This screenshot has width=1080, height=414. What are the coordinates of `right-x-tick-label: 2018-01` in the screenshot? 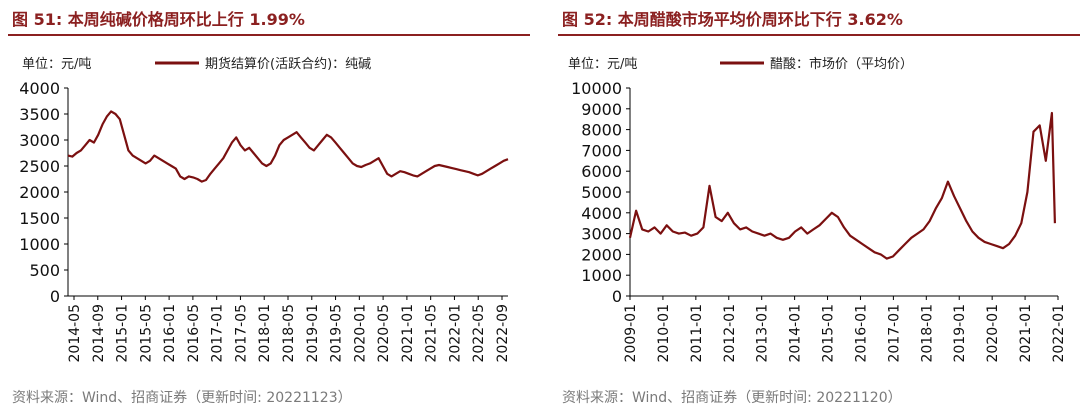 It's located at (927, 333).